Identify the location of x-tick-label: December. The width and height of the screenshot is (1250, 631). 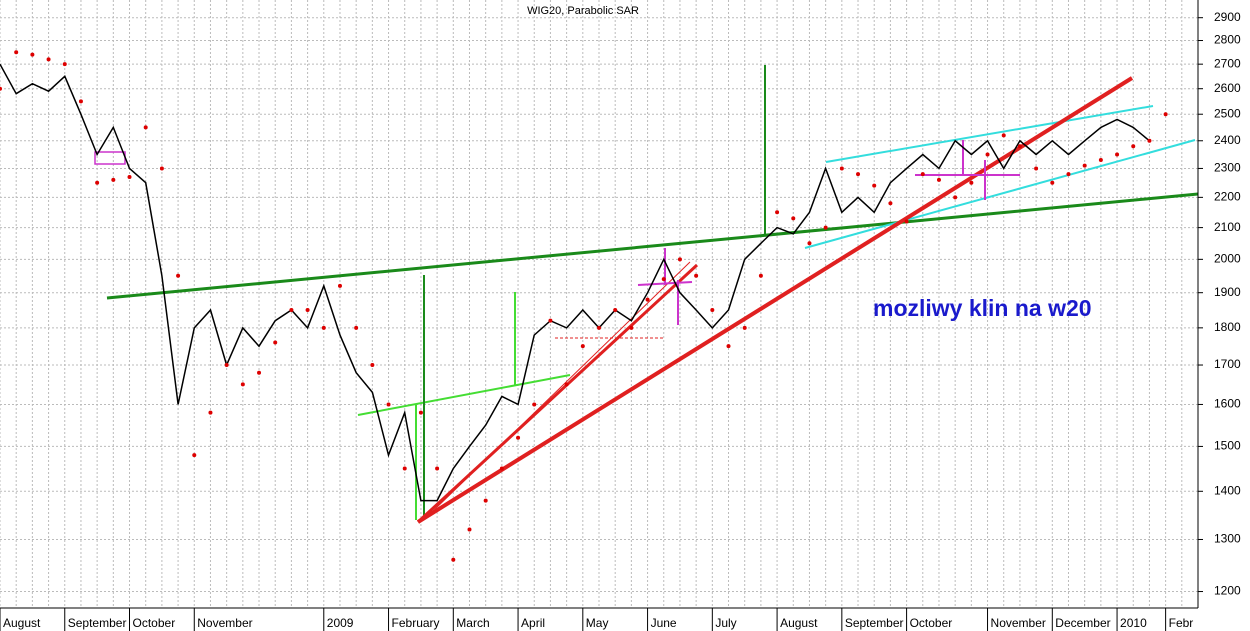
(1082, 623).